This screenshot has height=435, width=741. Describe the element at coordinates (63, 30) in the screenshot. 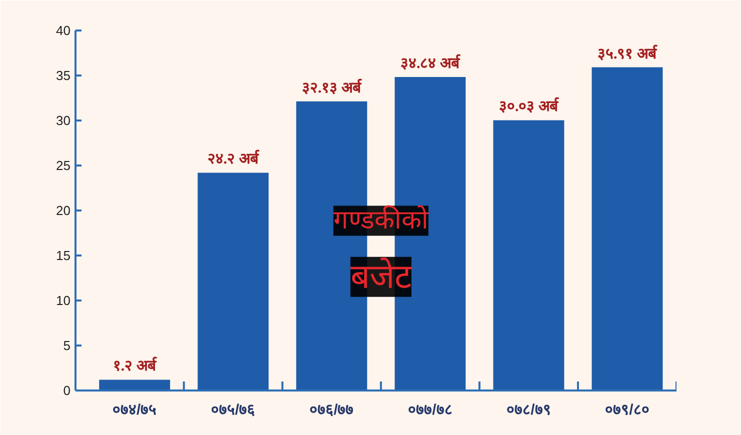

I see `y-tick-label: 40` at that location.